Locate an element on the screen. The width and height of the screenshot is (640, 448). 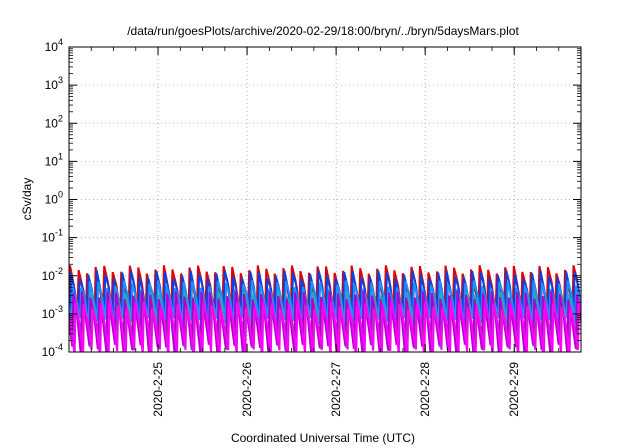
y-tick-label: 10⁻⁴ is located at coordinates (52, 350).